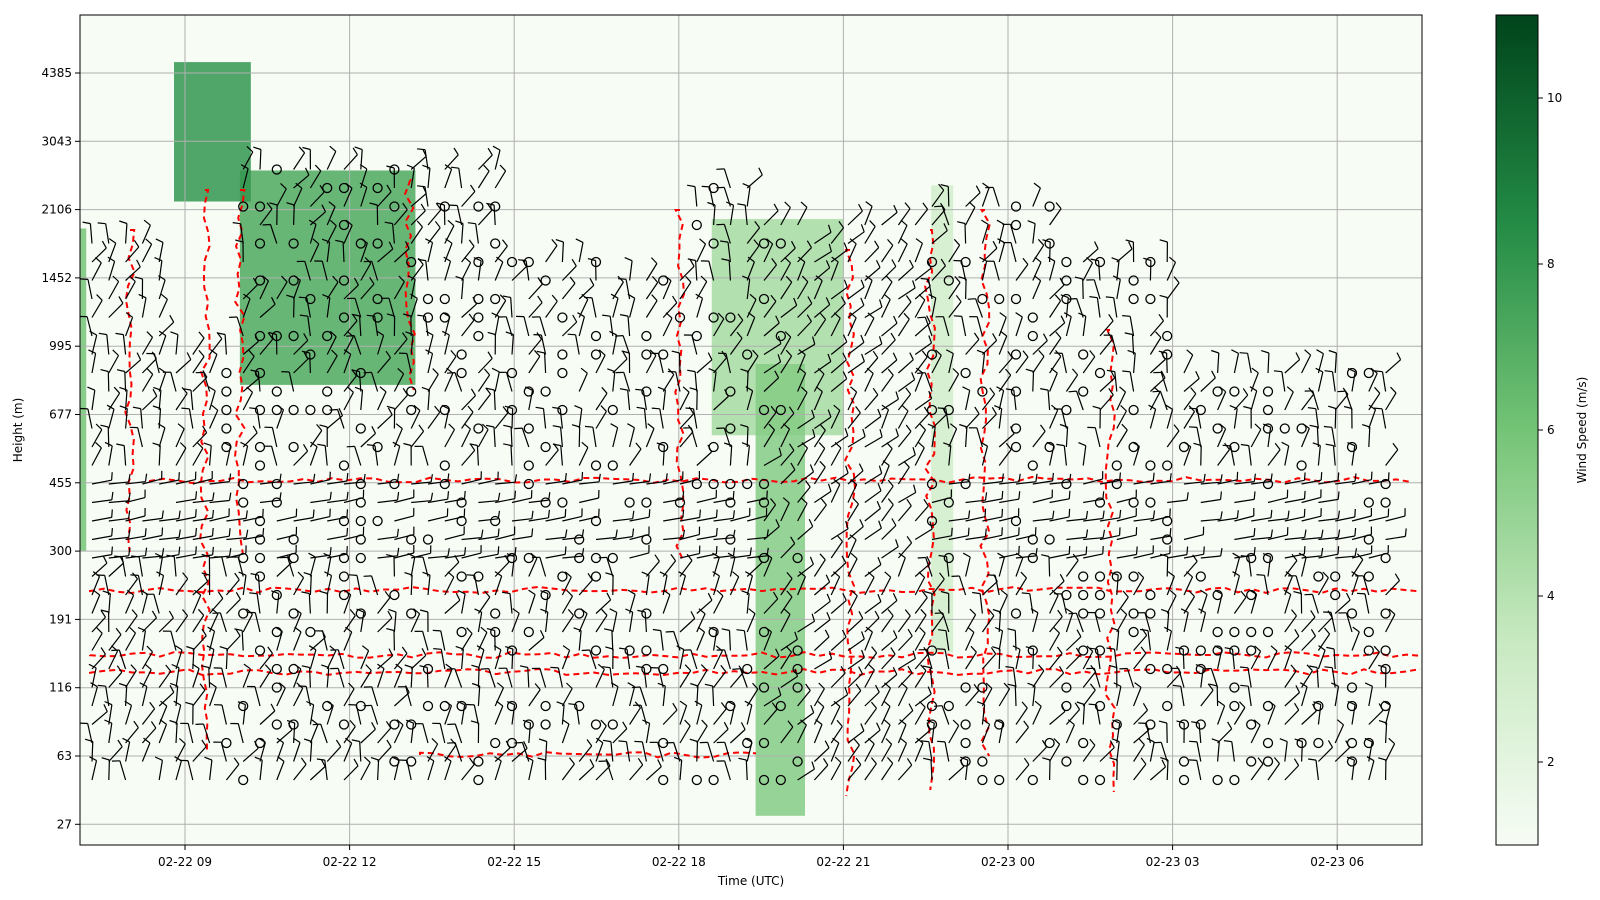 This screenshot has height=900, width=1600. What do you see at coordinates (1550, 430) in the screenshot?
I see `colorbar-ticks: 2 4 6 8 10` at bounding box center [1550, 430].